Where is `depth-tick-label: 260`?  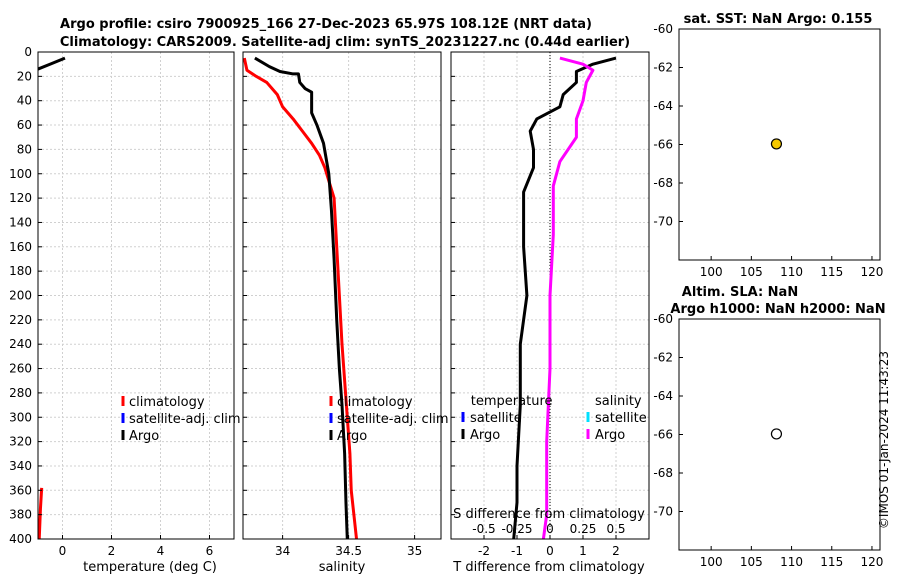
depth-tick-label: 260 is located at coordinates (20, 369).